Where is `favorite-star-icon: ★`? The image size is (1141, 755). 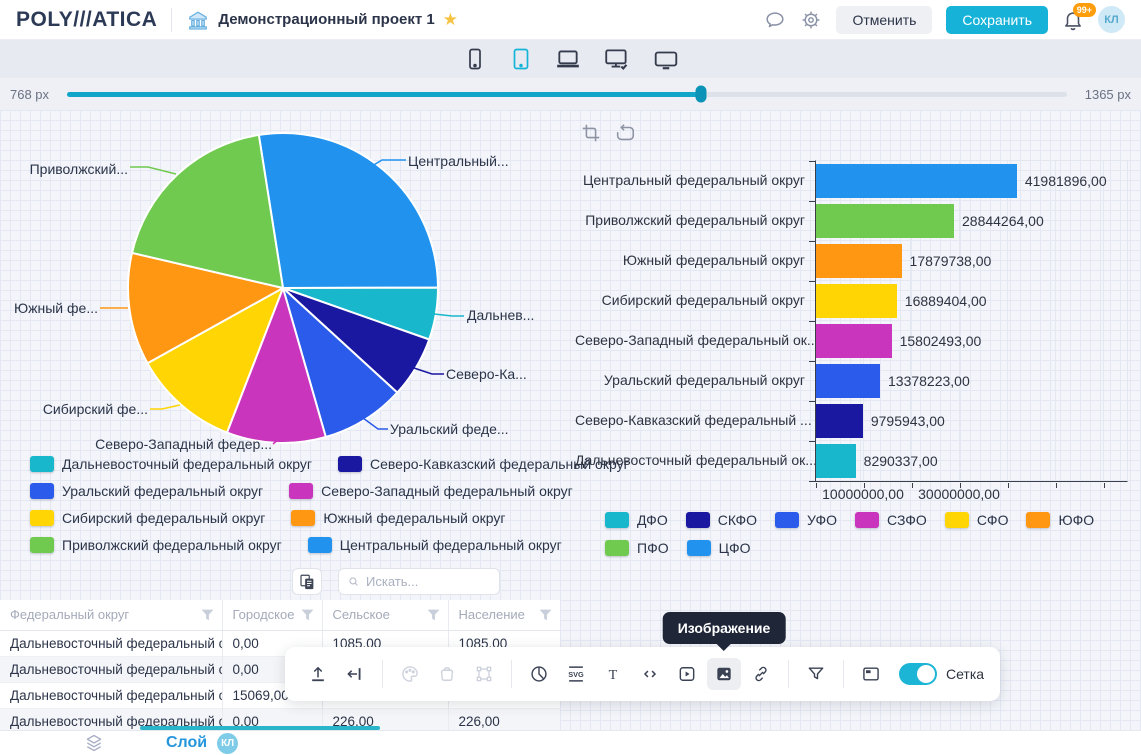
favorite-star-icon: ★ is located at coordinates (450, 19).